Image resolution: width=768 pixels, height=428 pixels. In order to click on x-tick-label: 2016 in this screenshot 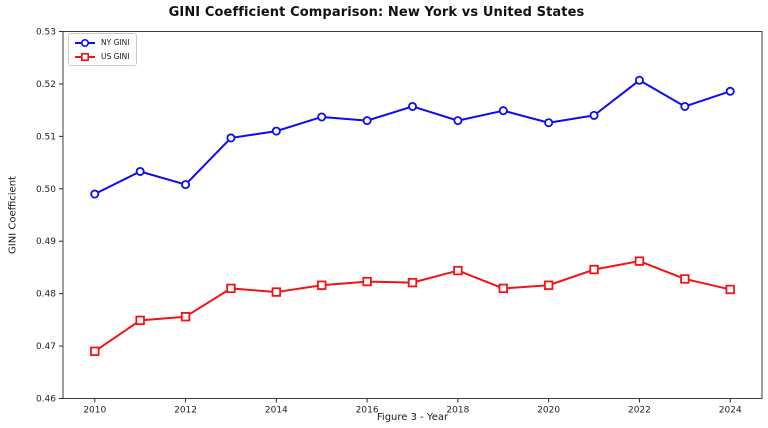, I will do `click(367, 411)`.